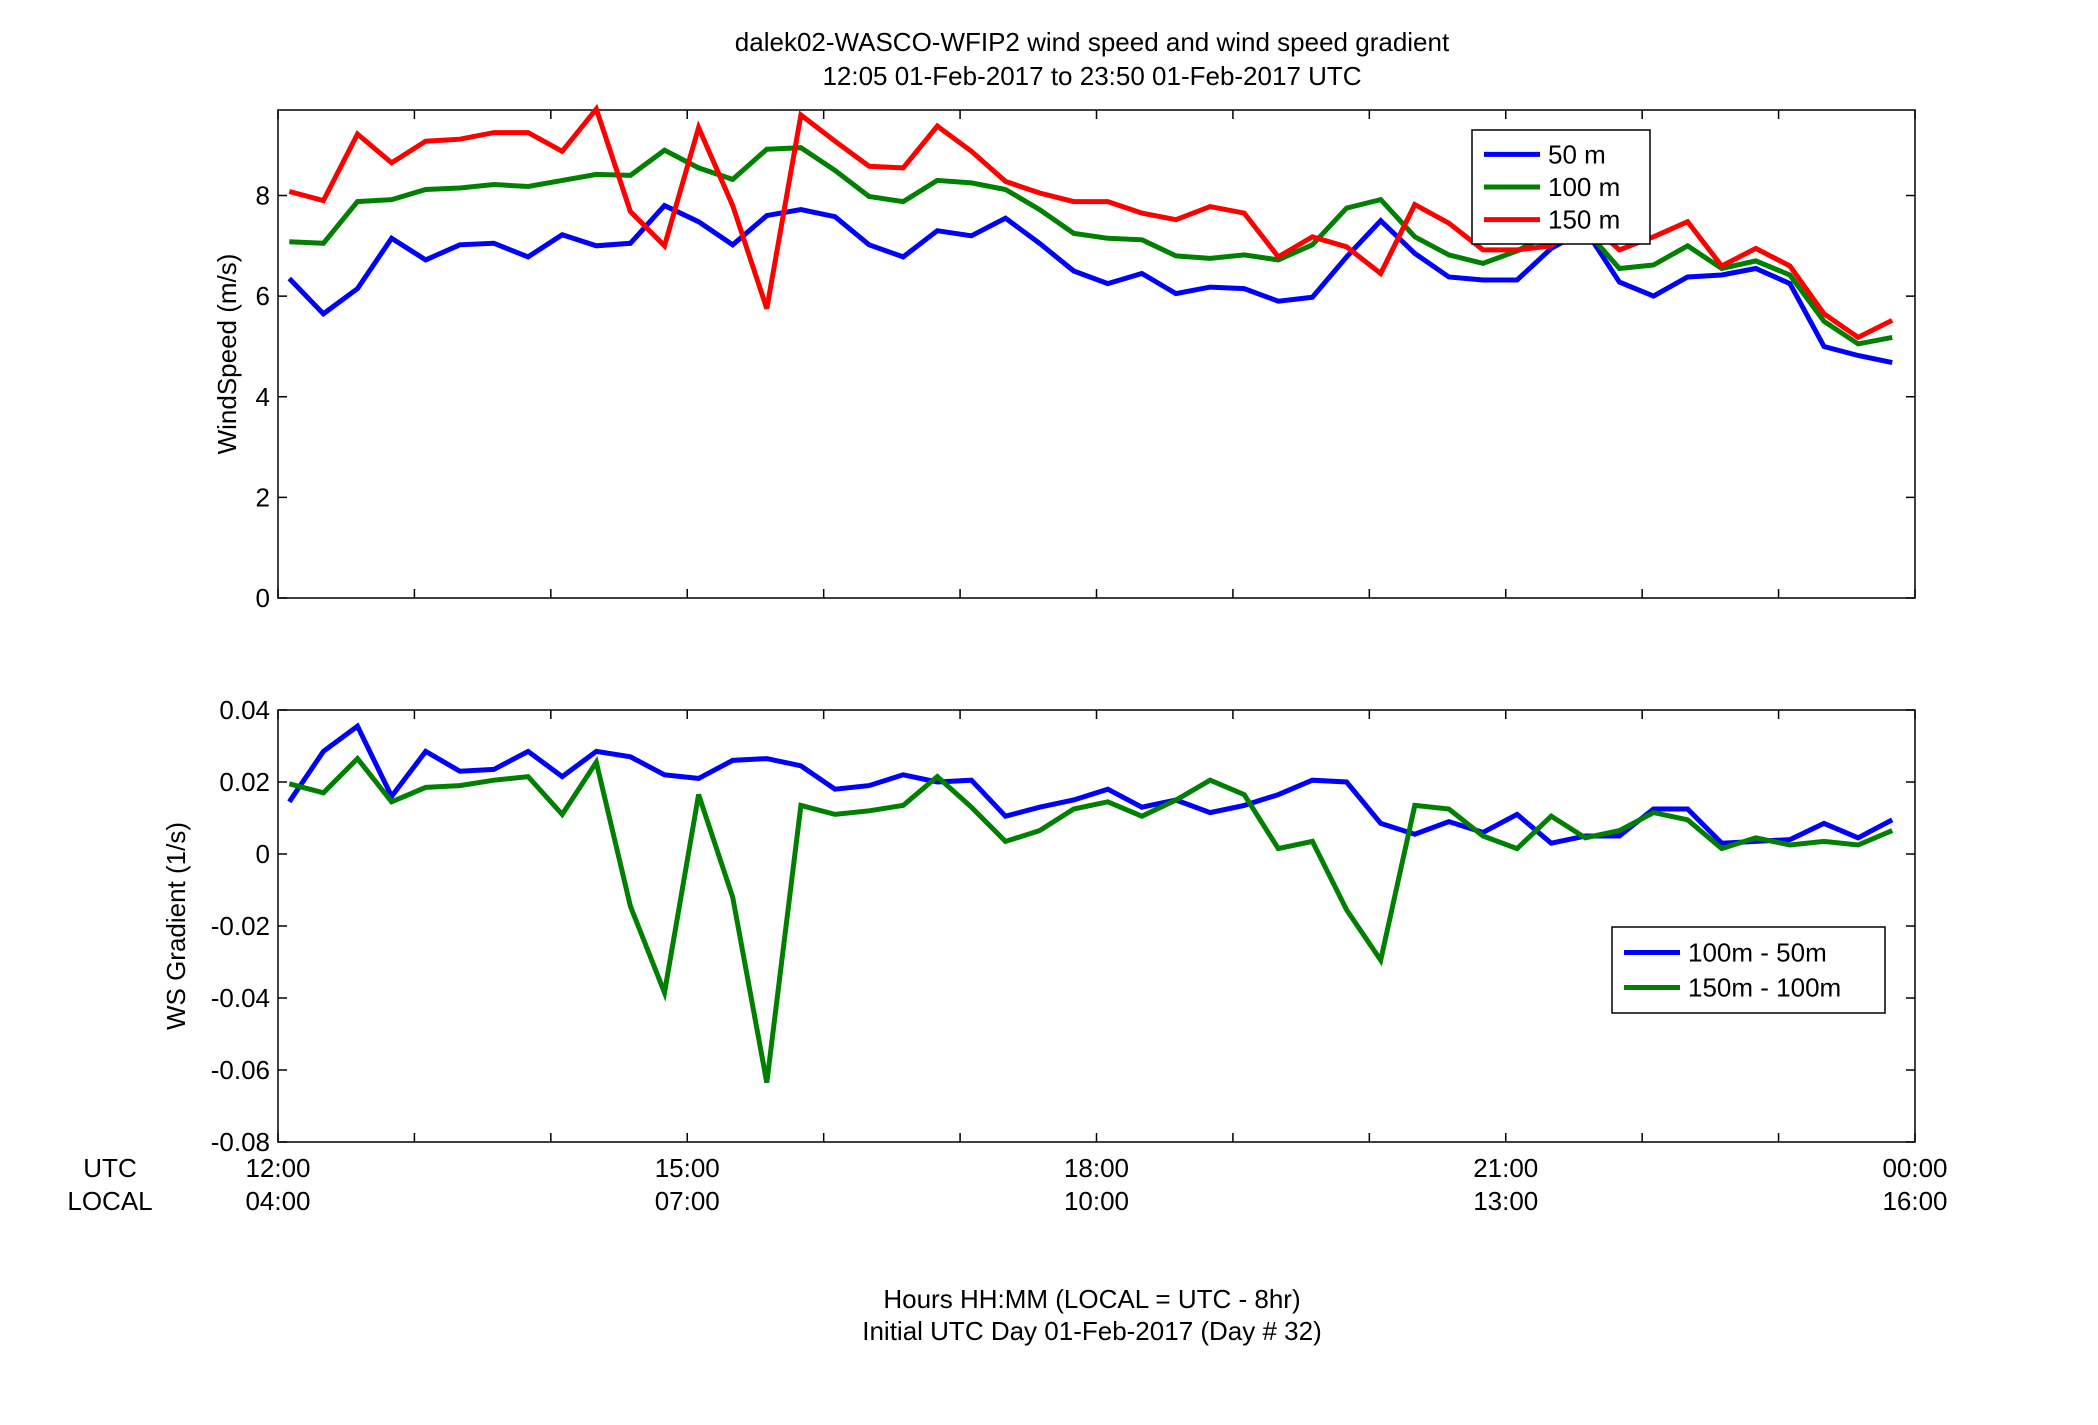 The width and height of the screenshot is (2098, 1425). What do you see at coordinates (1096, 1168) in the screenshot?
I see `xtick-label-utc: 18:00` at bounding box center [1096, 1168].